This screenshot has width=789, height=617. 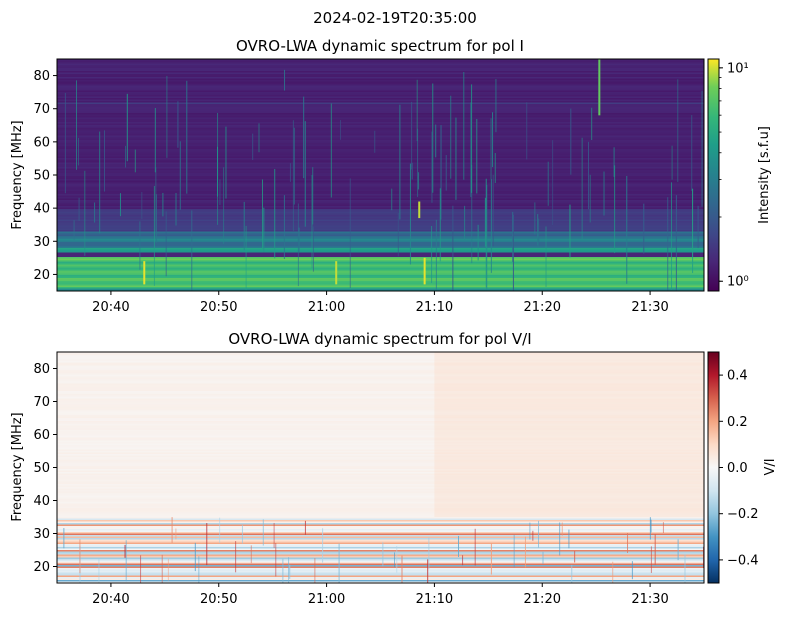 I want to click on x-tick-label: 21:00, so click(x=326, y=307).